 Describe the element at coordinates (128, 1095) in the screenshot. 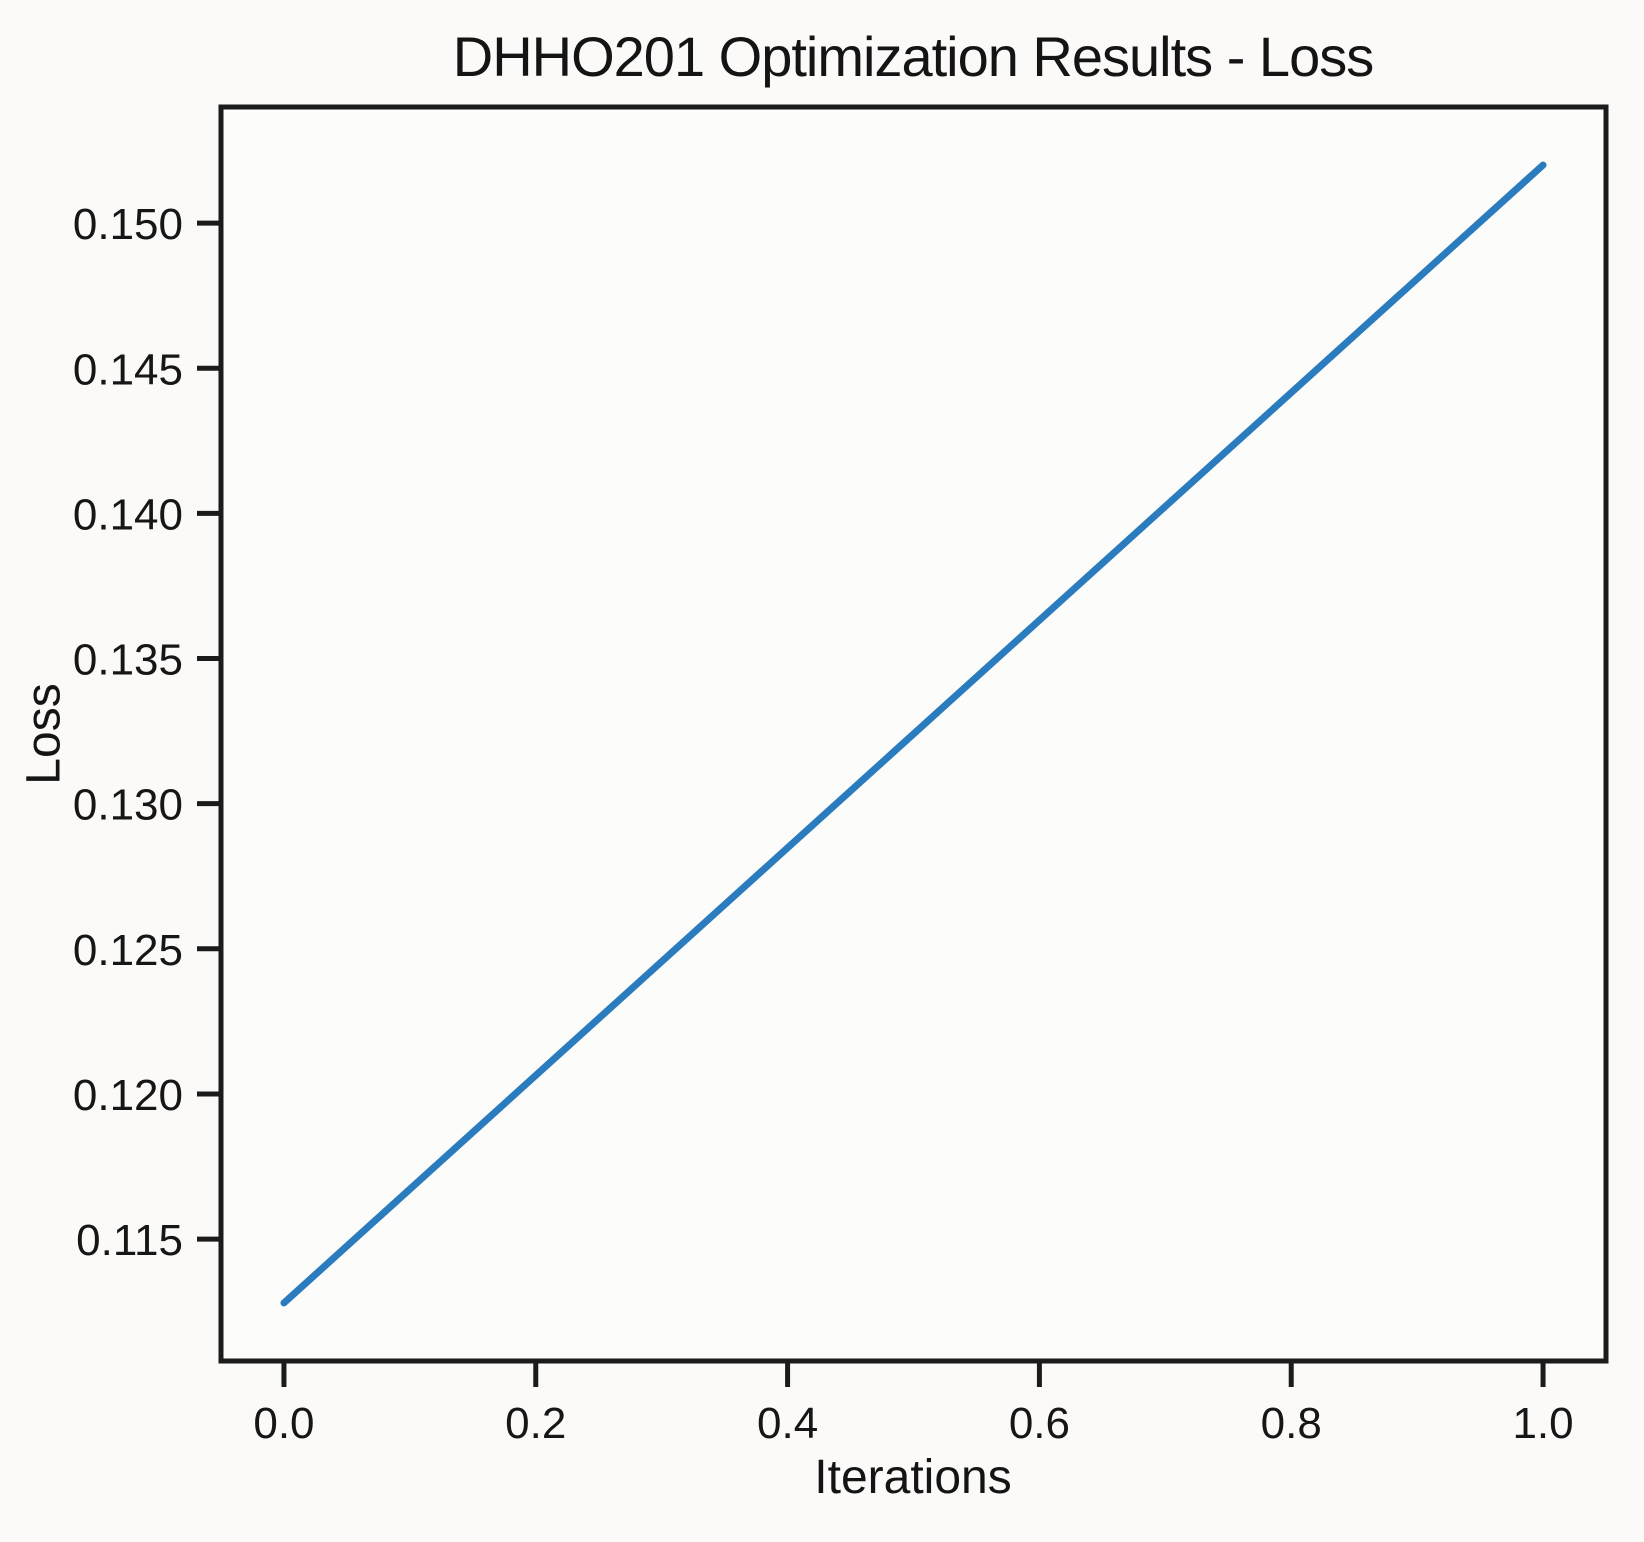

I see `y-tick-label: 0.120` at that location.